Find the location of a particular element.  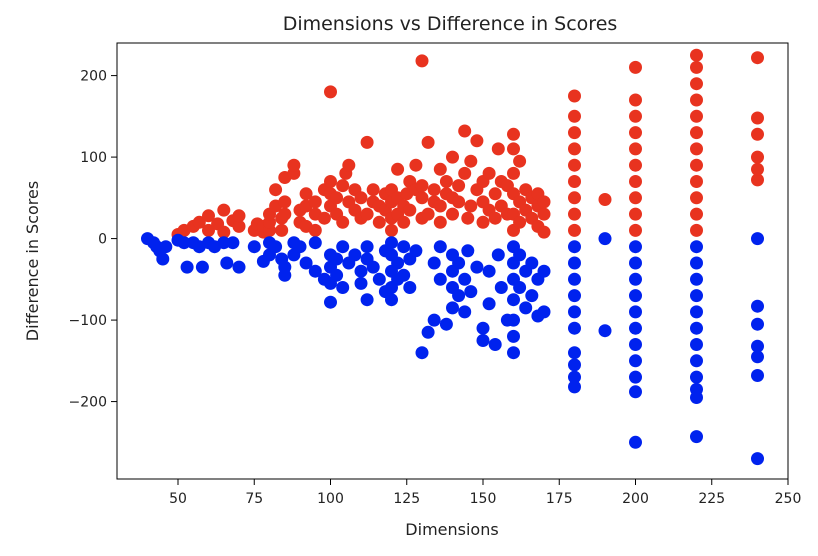

x-tick-label-1: 75 is located at coordinates (254, 499).